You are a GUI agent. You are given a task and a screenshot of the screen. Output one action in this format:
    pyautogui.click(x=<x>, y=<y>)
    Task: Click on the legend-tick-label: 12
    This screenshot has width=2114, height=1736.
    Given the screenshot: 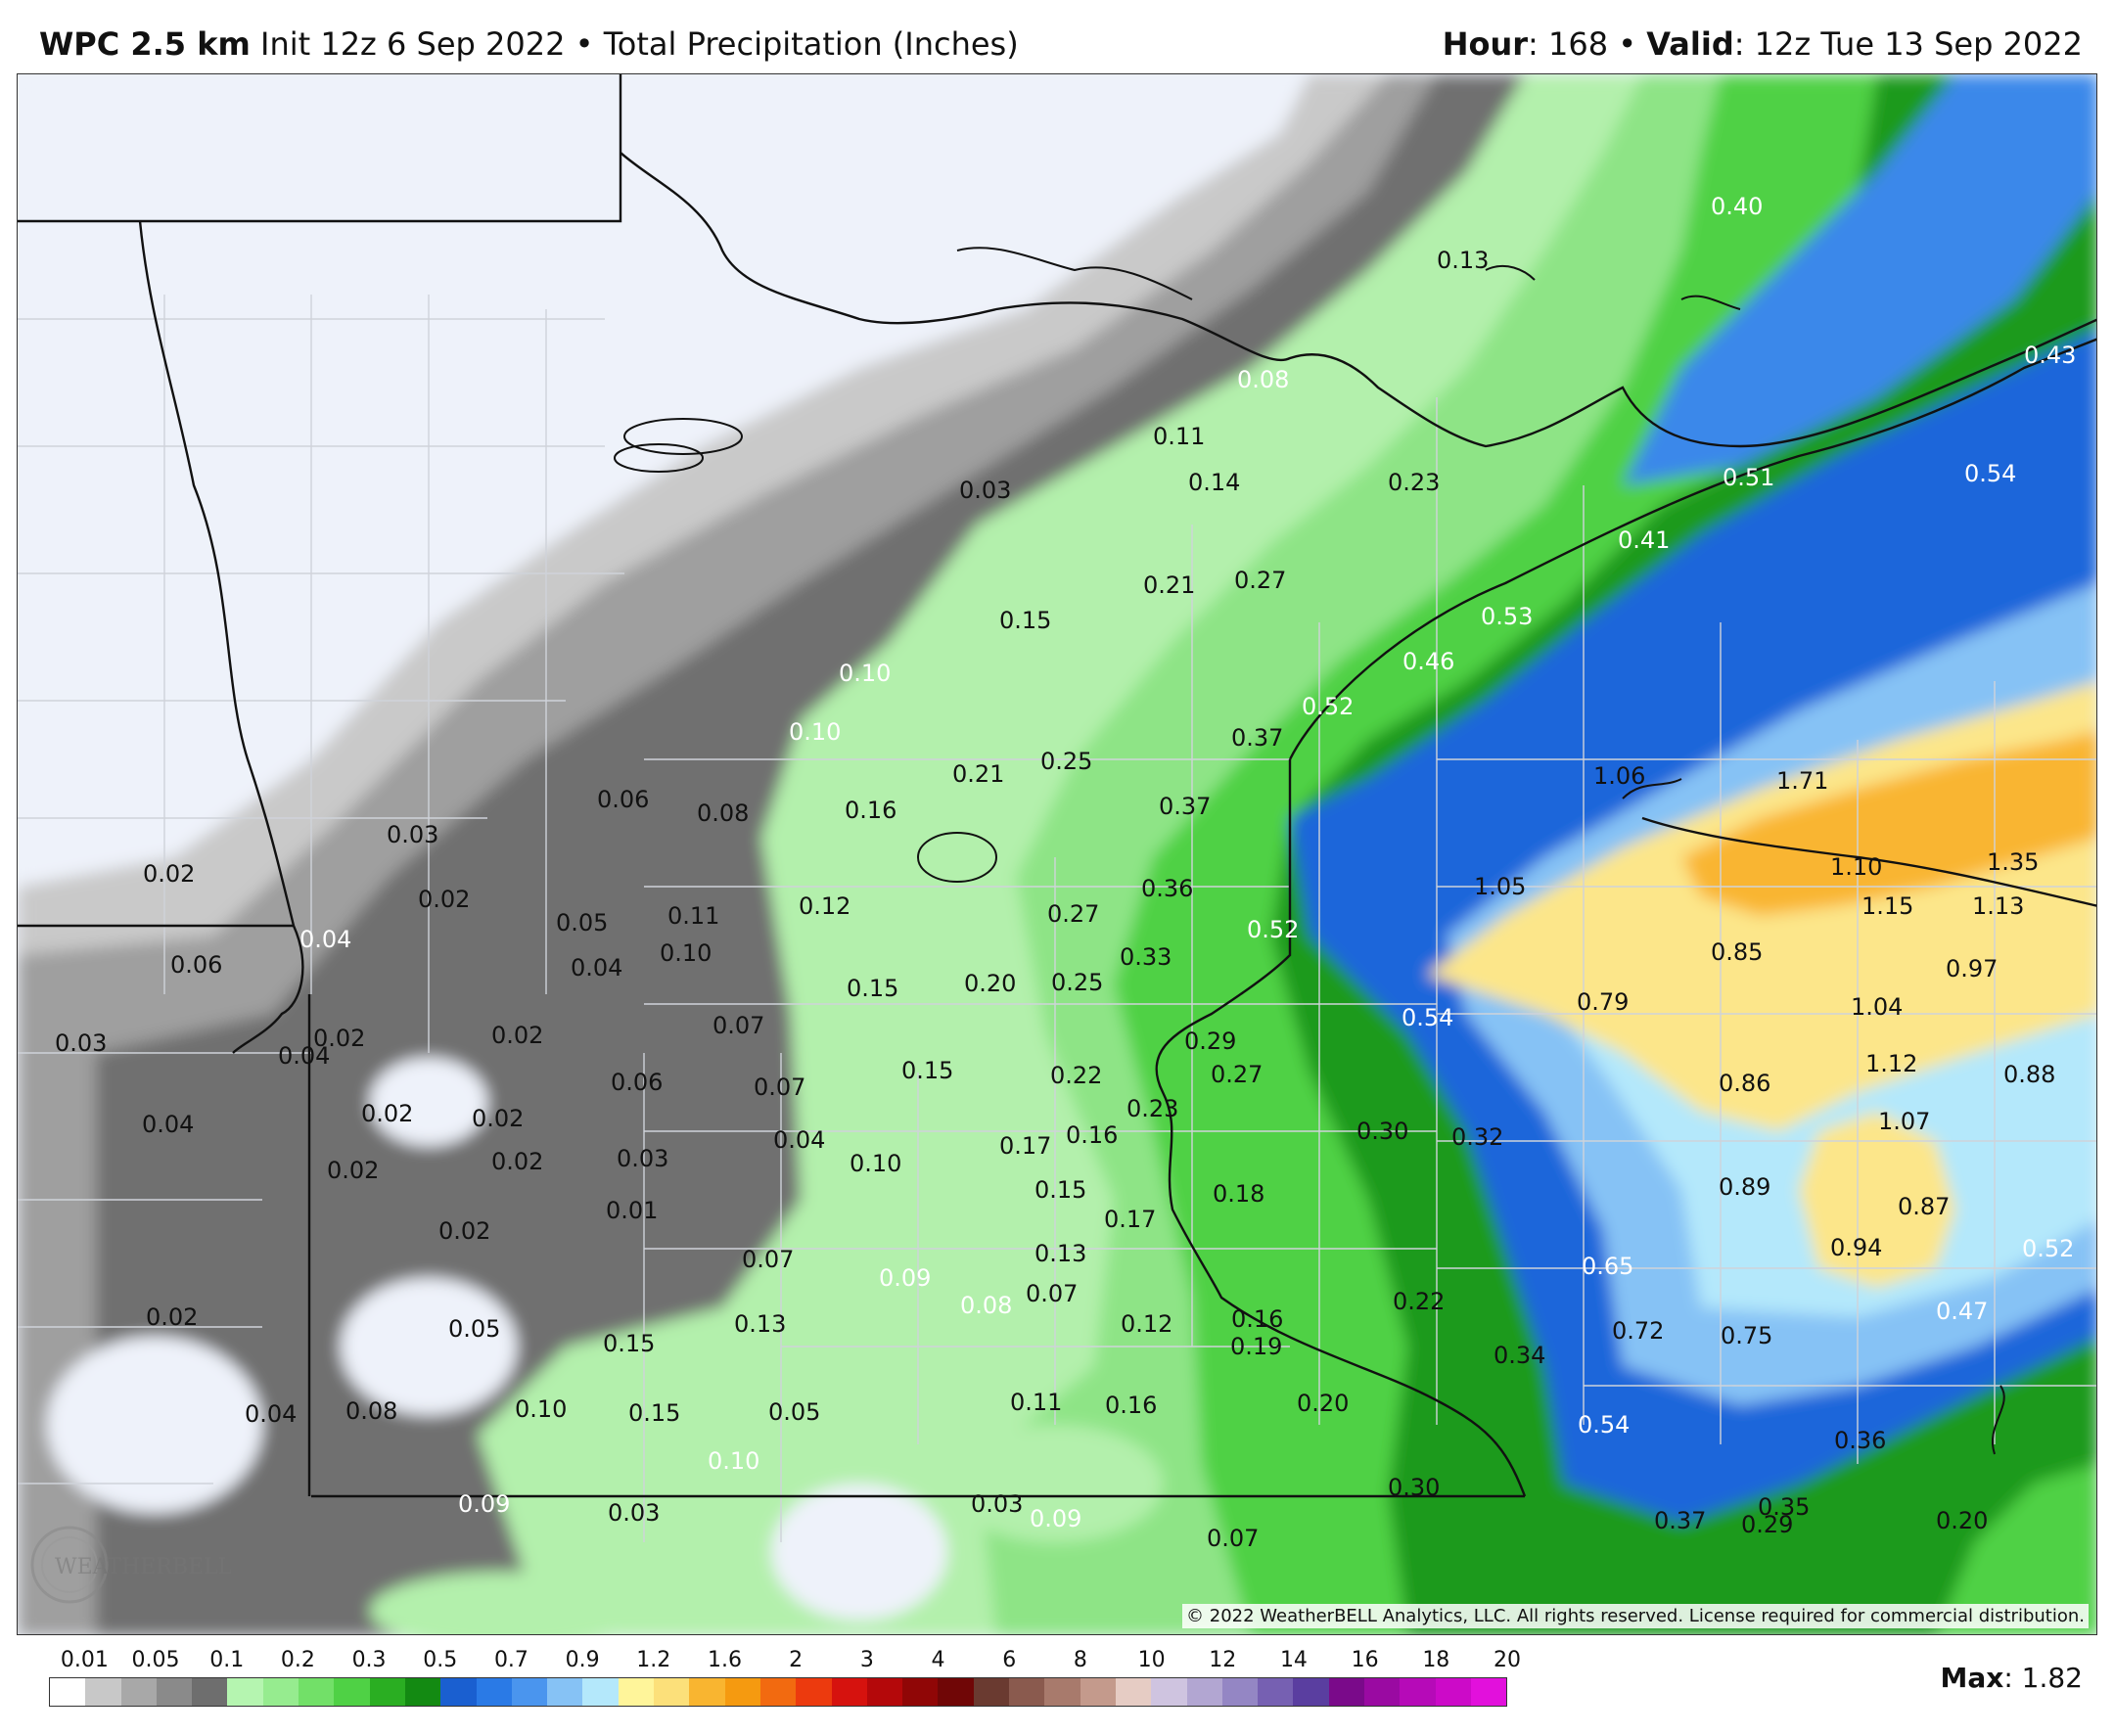 What is the action you would take?
    pyautogui.click(x=1223, y=1660)
    